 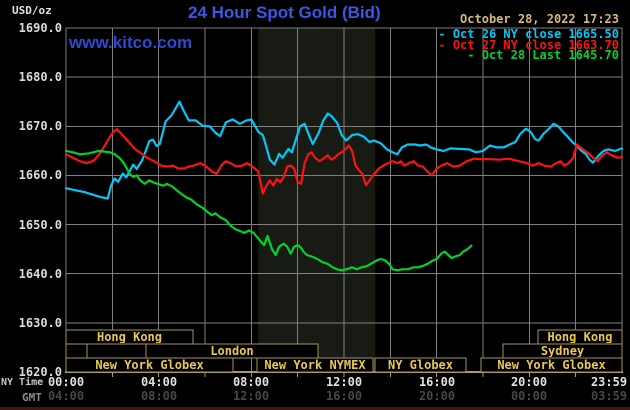 What do you see at coordinates (543, 55) in the screenshot?
I see `legend-item-2: - Oct 28 Last 1645.70` at bounding box center [543, 55].